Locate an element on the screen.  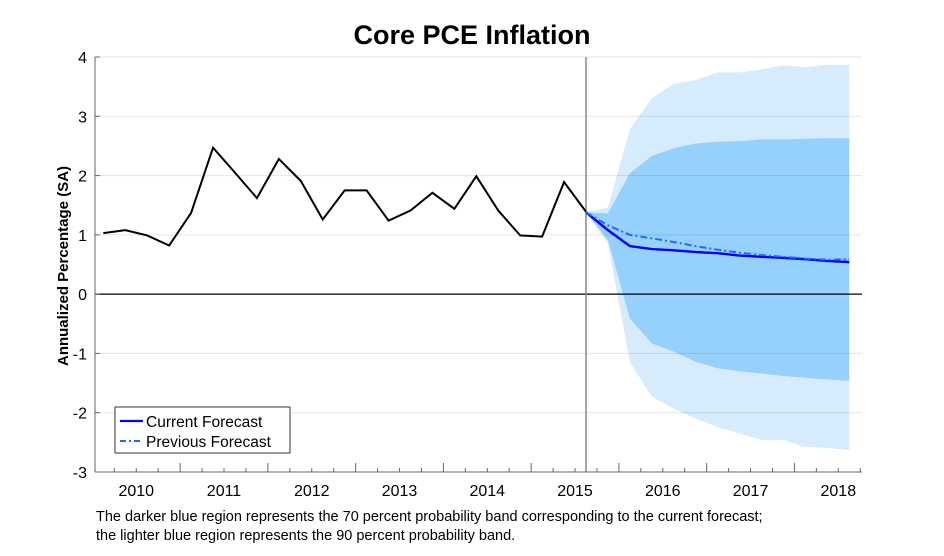
band-70-percent is located at coordinates (718, 259).